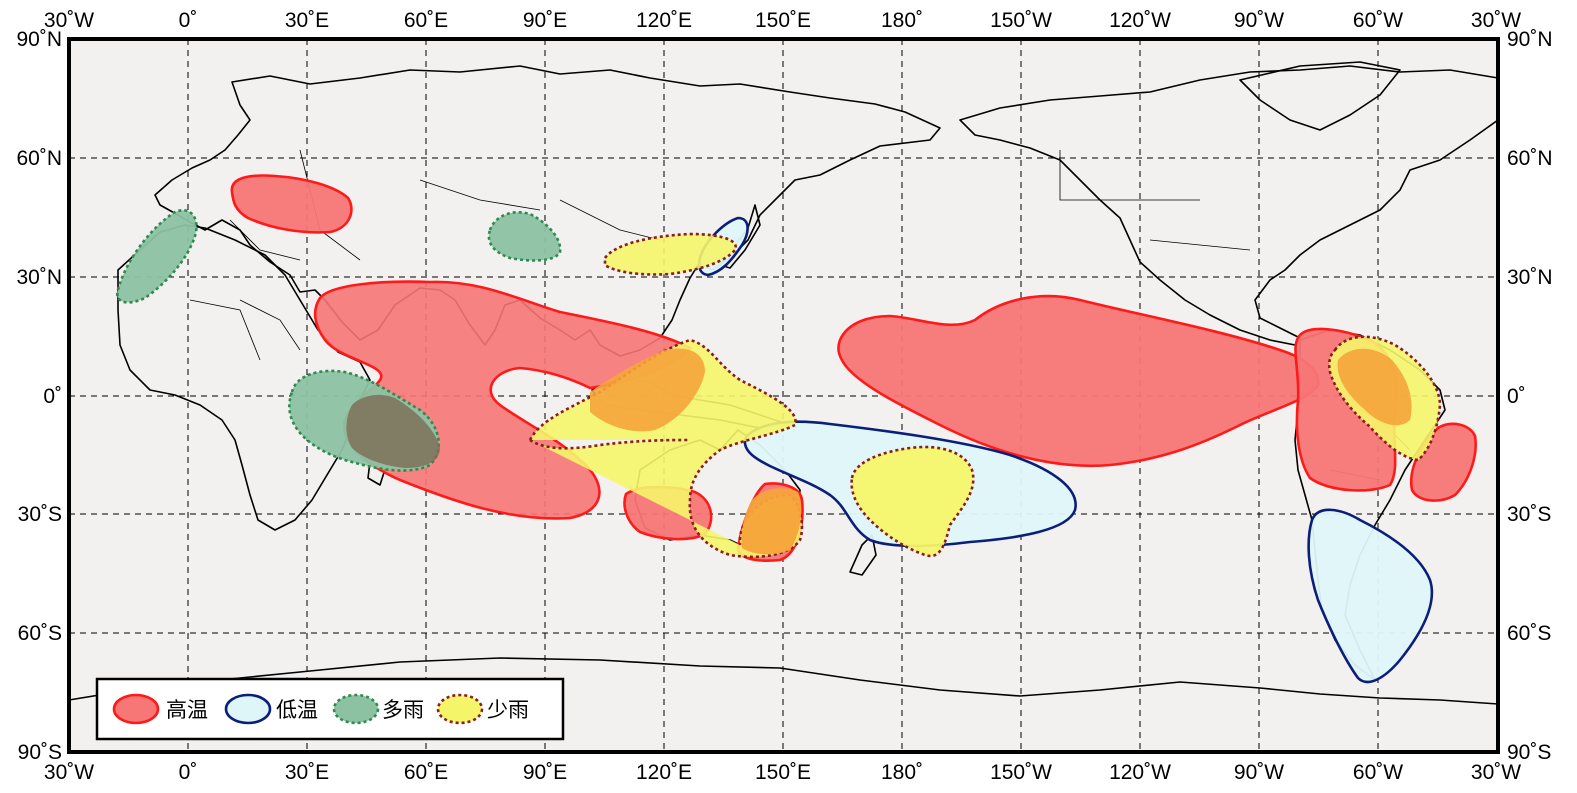  What do you see at coordinates (1021, 772) in the screenshot?
I see `lon-label-bottom: 150˚W` at bounding box center [1021, 772].